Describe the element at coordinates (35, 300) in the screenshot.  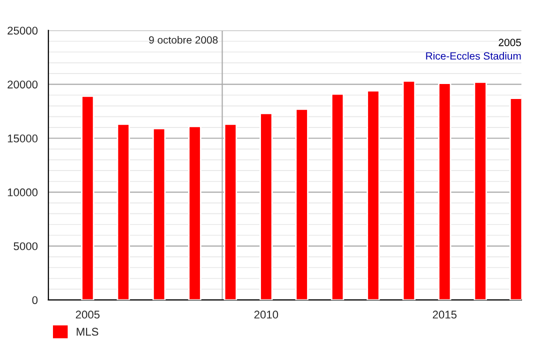
I see `y-tick-label: 0` at that location.